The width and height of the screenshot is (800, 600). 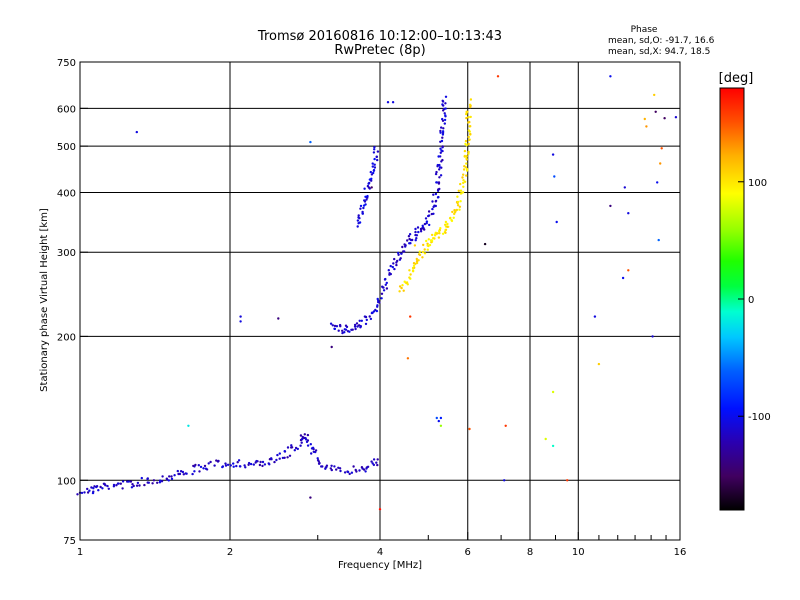 I want to click on y-tick-label: 75, so click(x=69, y=541).